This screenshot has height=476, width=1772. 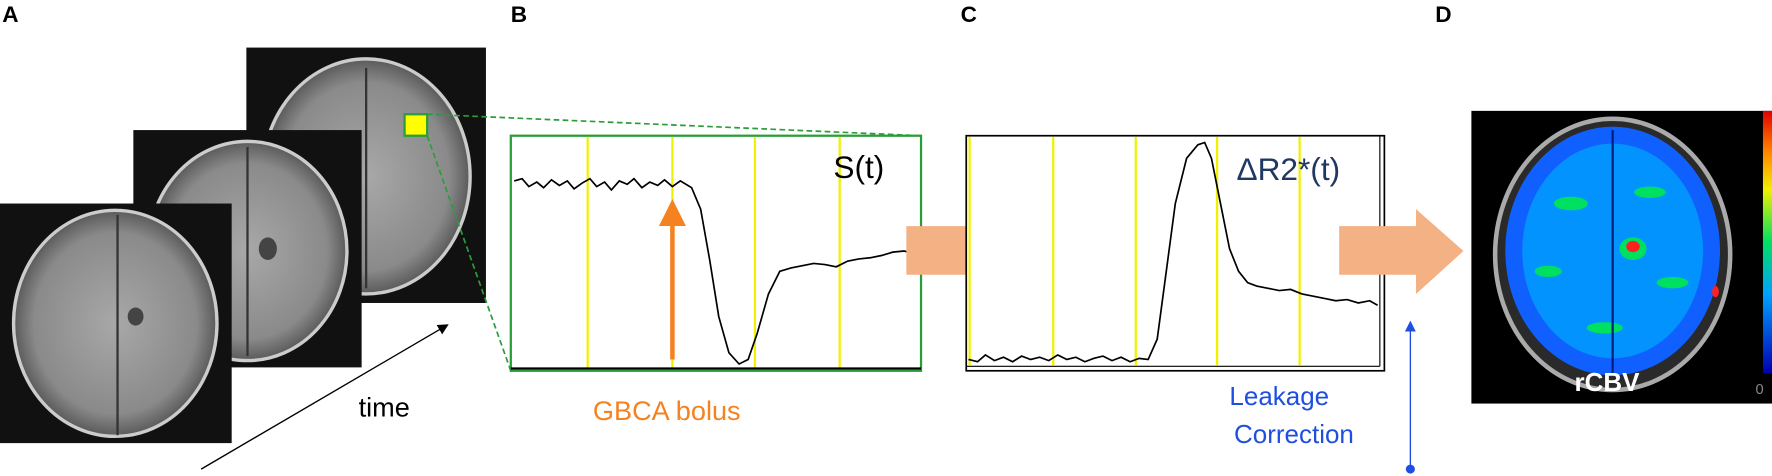 What do you see at coordinates (384, 406) in the screenshot?
I see `time-label: time` at bounding box center [384, 406].